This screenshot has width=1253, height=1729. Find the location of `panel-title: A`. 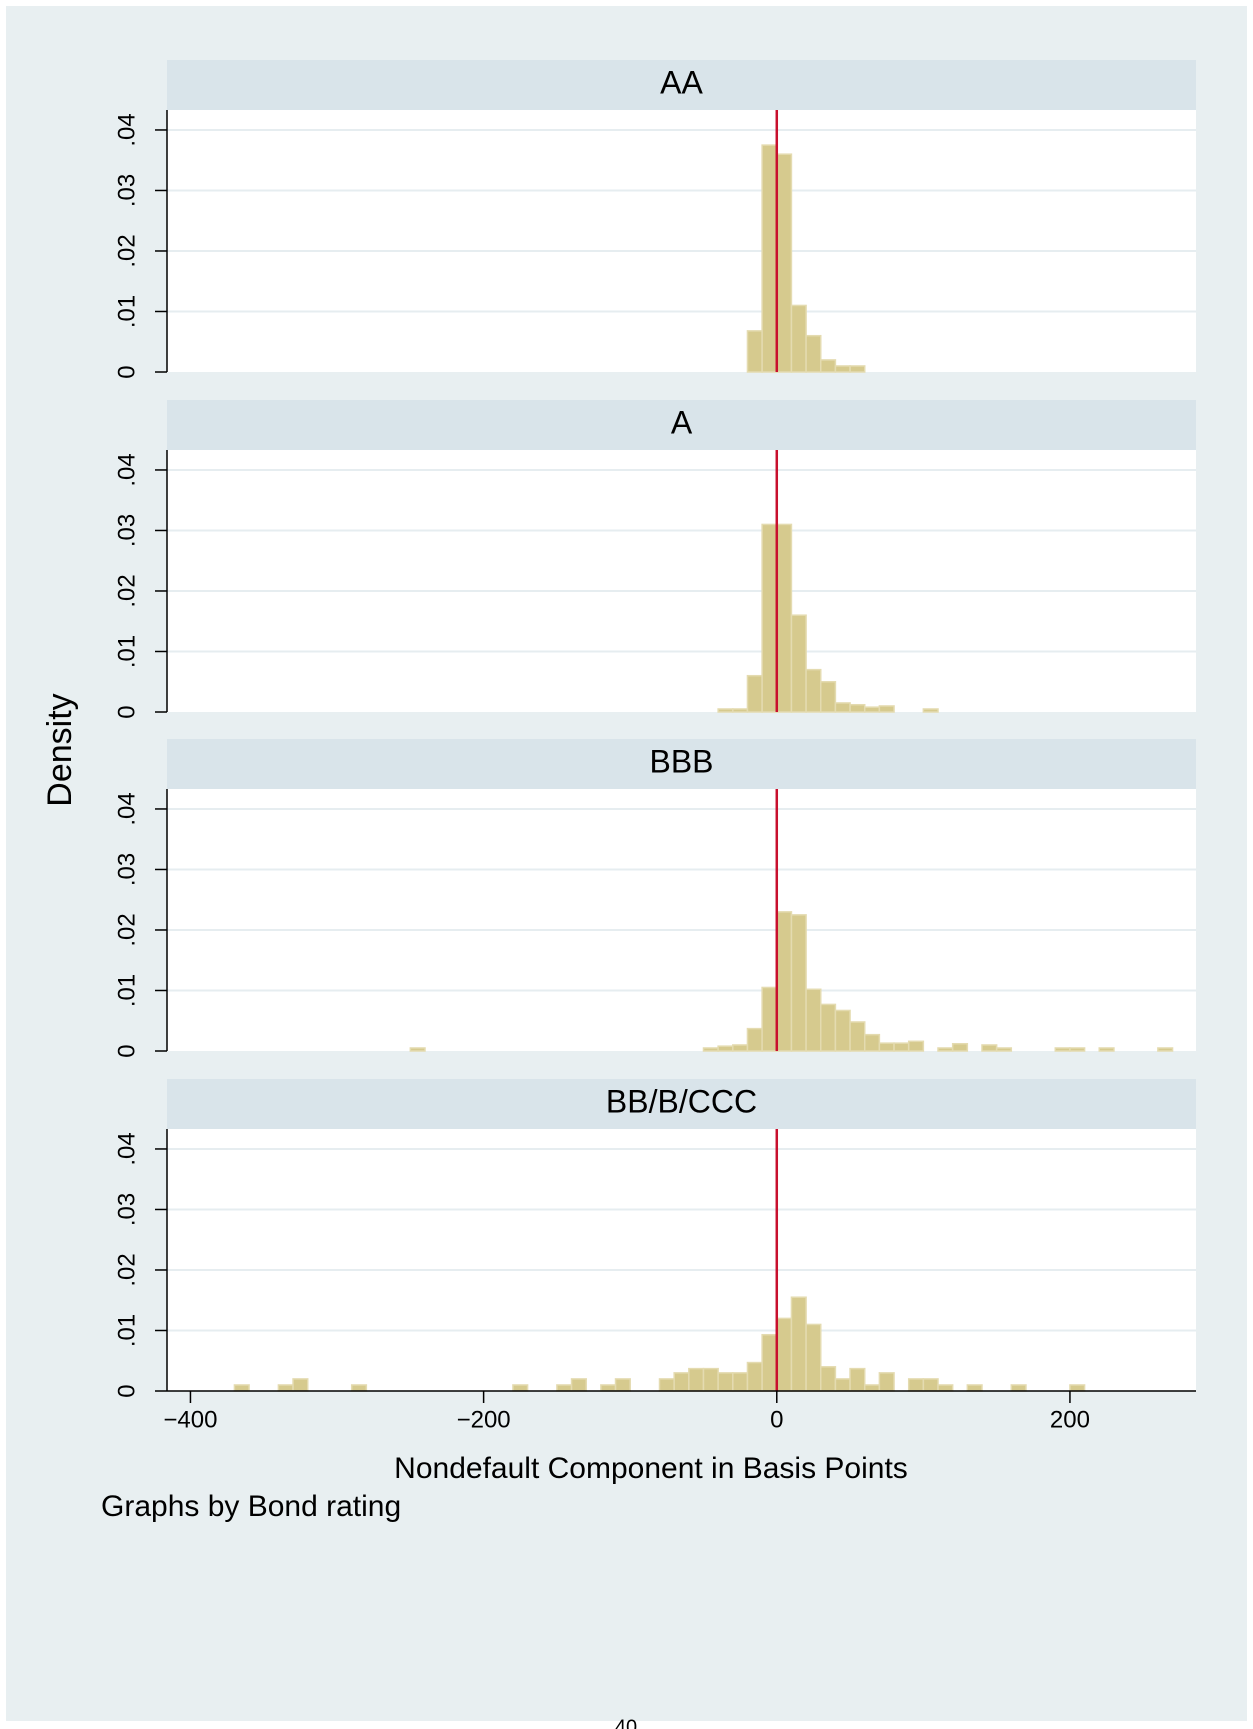

panel-title: A is located at coordinates (682, 422).